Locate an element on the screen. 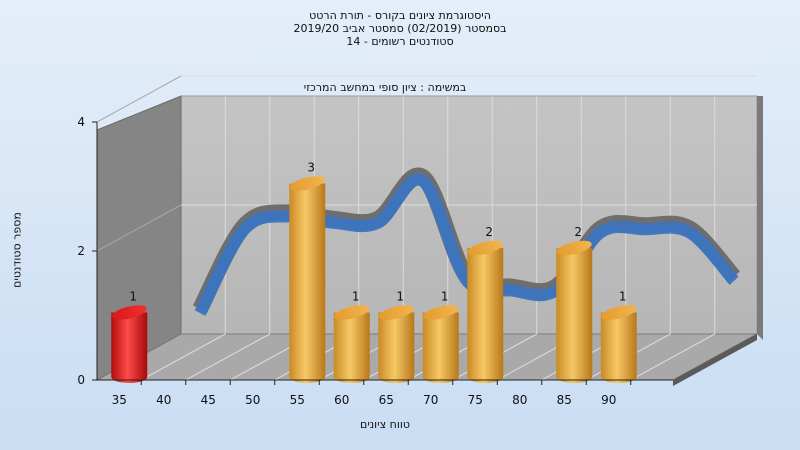  x-tick-label: 40 is located at coordinates (163, 400).